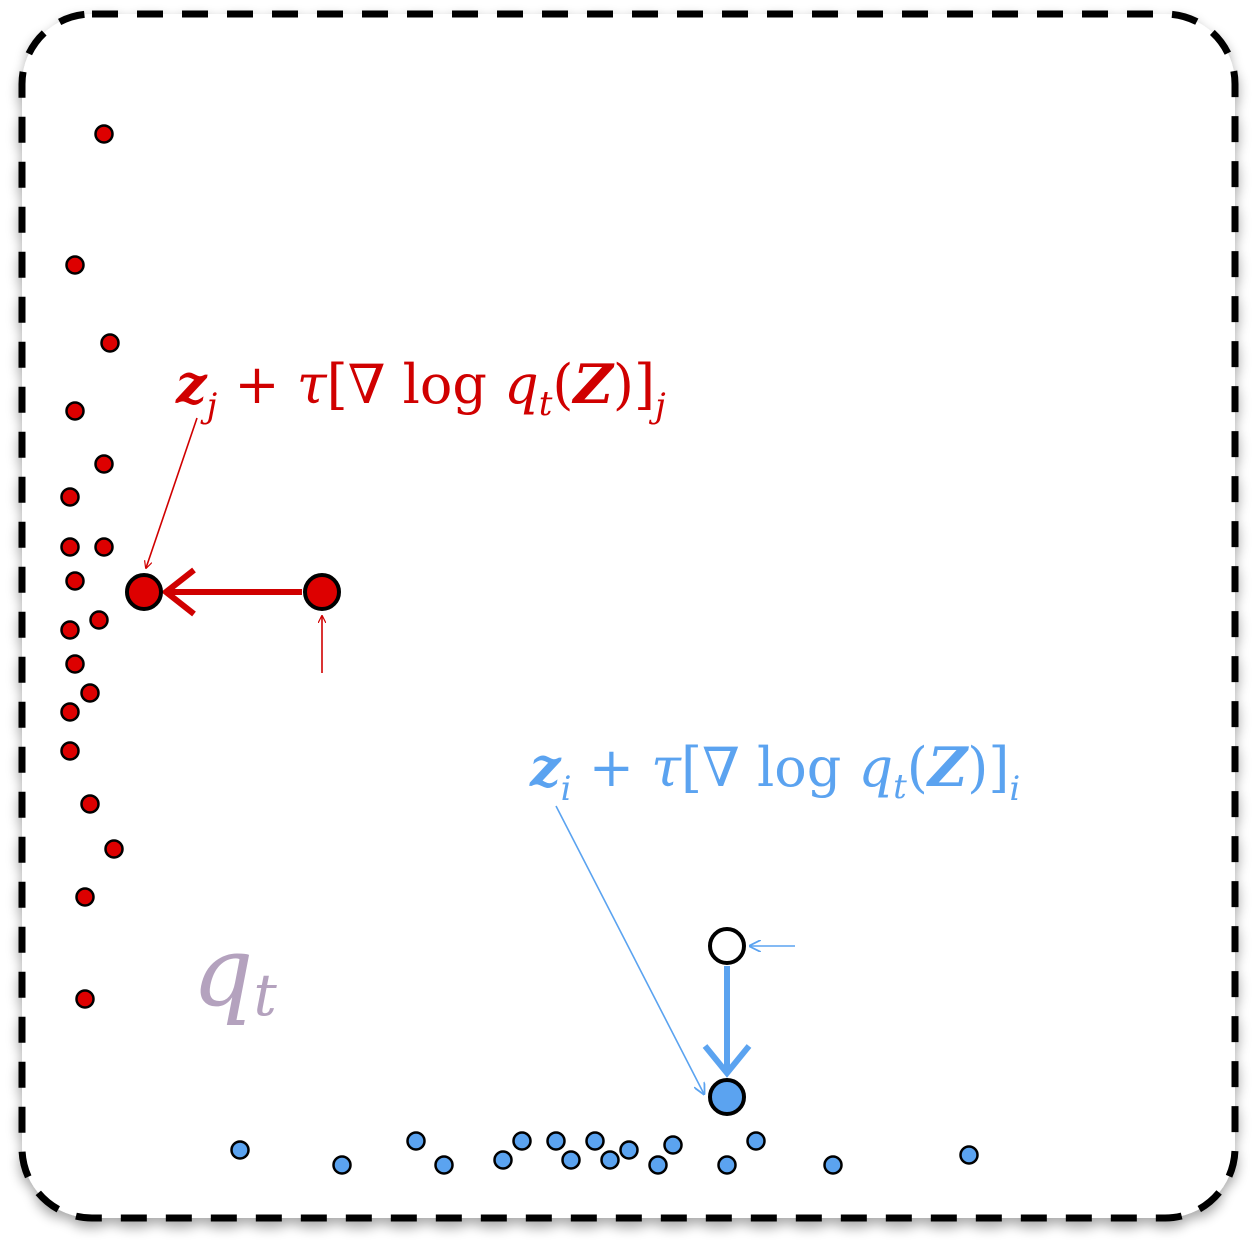 The image size is (1257, 1247). I want to click on red-particle-updated, so click(144, 592).